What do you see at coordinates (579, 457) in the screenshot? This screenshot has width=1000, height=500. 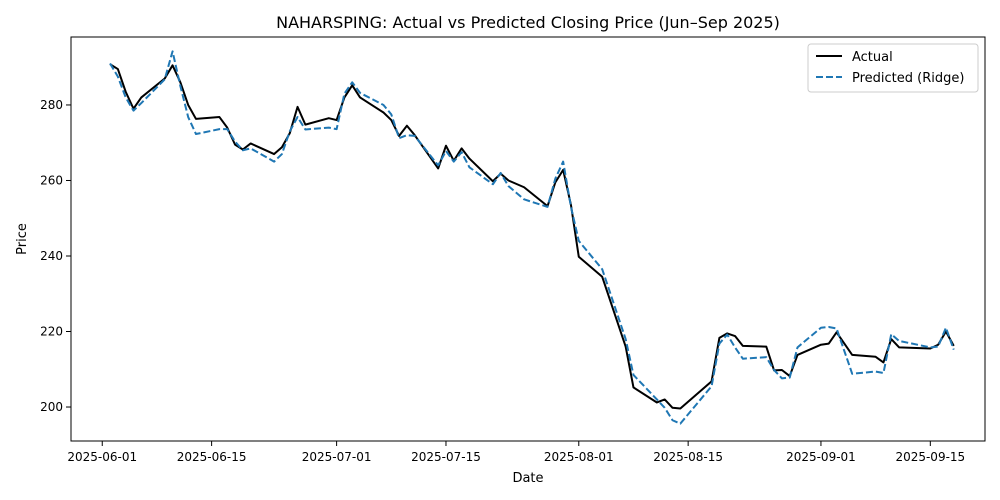 I see `x-tick-label: 2025-08-01` at bounding box center [579, 457].